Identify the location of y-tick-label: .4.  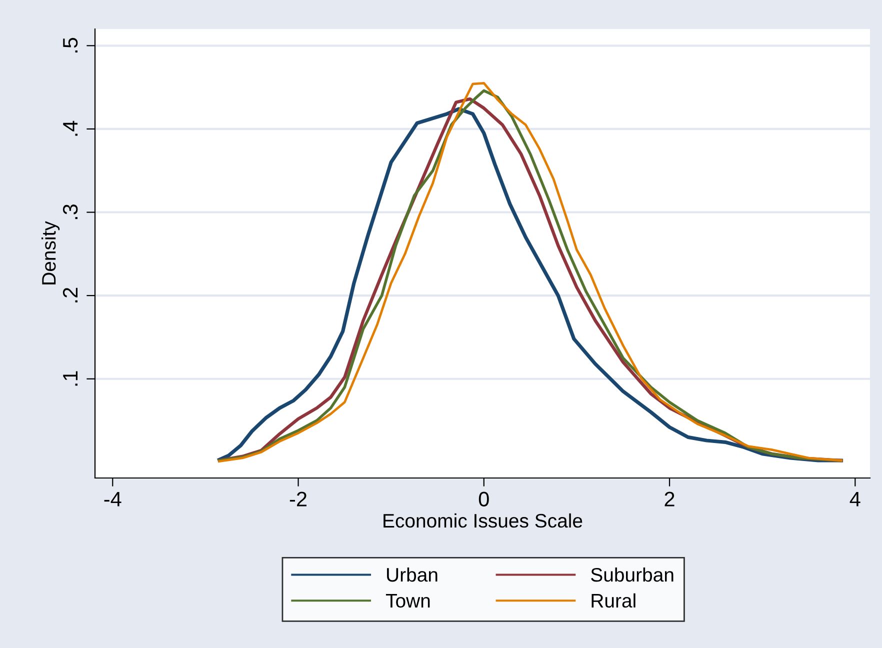
(70, 128).